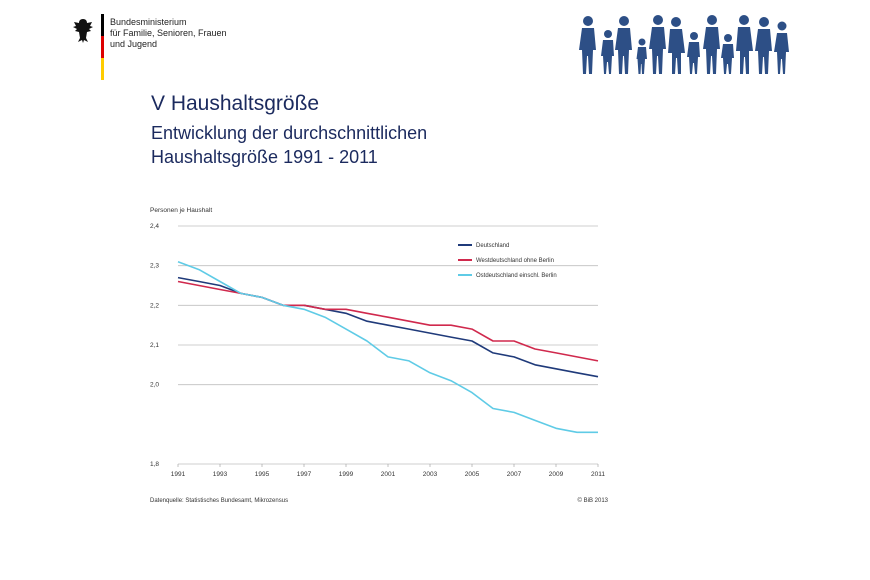  Describe the element at coordinates (516, 276) in the screenshot. I see `legend-label: Ostdeutschland einschl. Berlin` at that location.